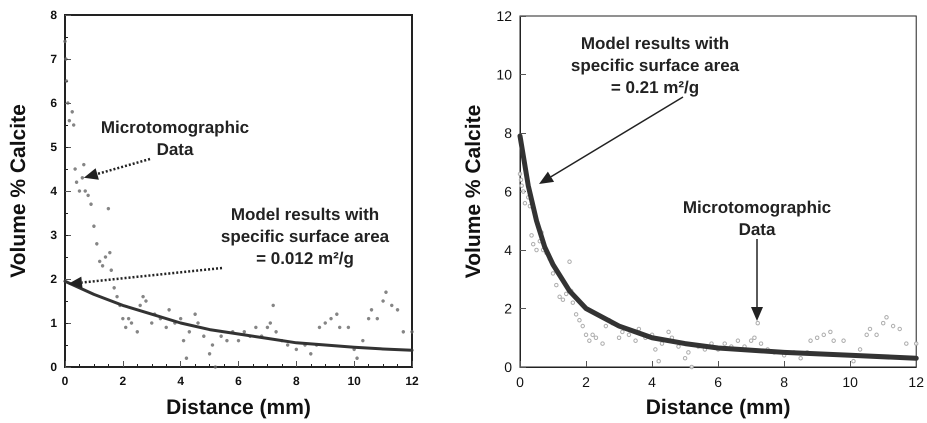  Describe the element at coordinates (54, 147) in the screenshot. I see `y-tick-label: 5` at that location.